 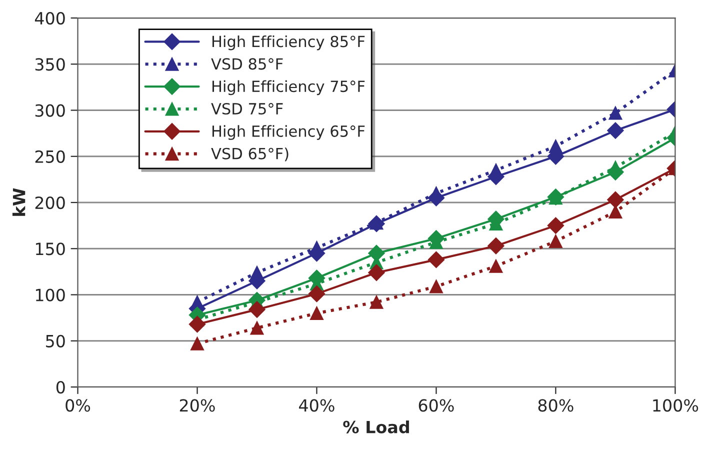 What do you see at coordinates (50, 295) in the screenshot?
I see `y-tick-label: 100` at bounding box center [50, 295].